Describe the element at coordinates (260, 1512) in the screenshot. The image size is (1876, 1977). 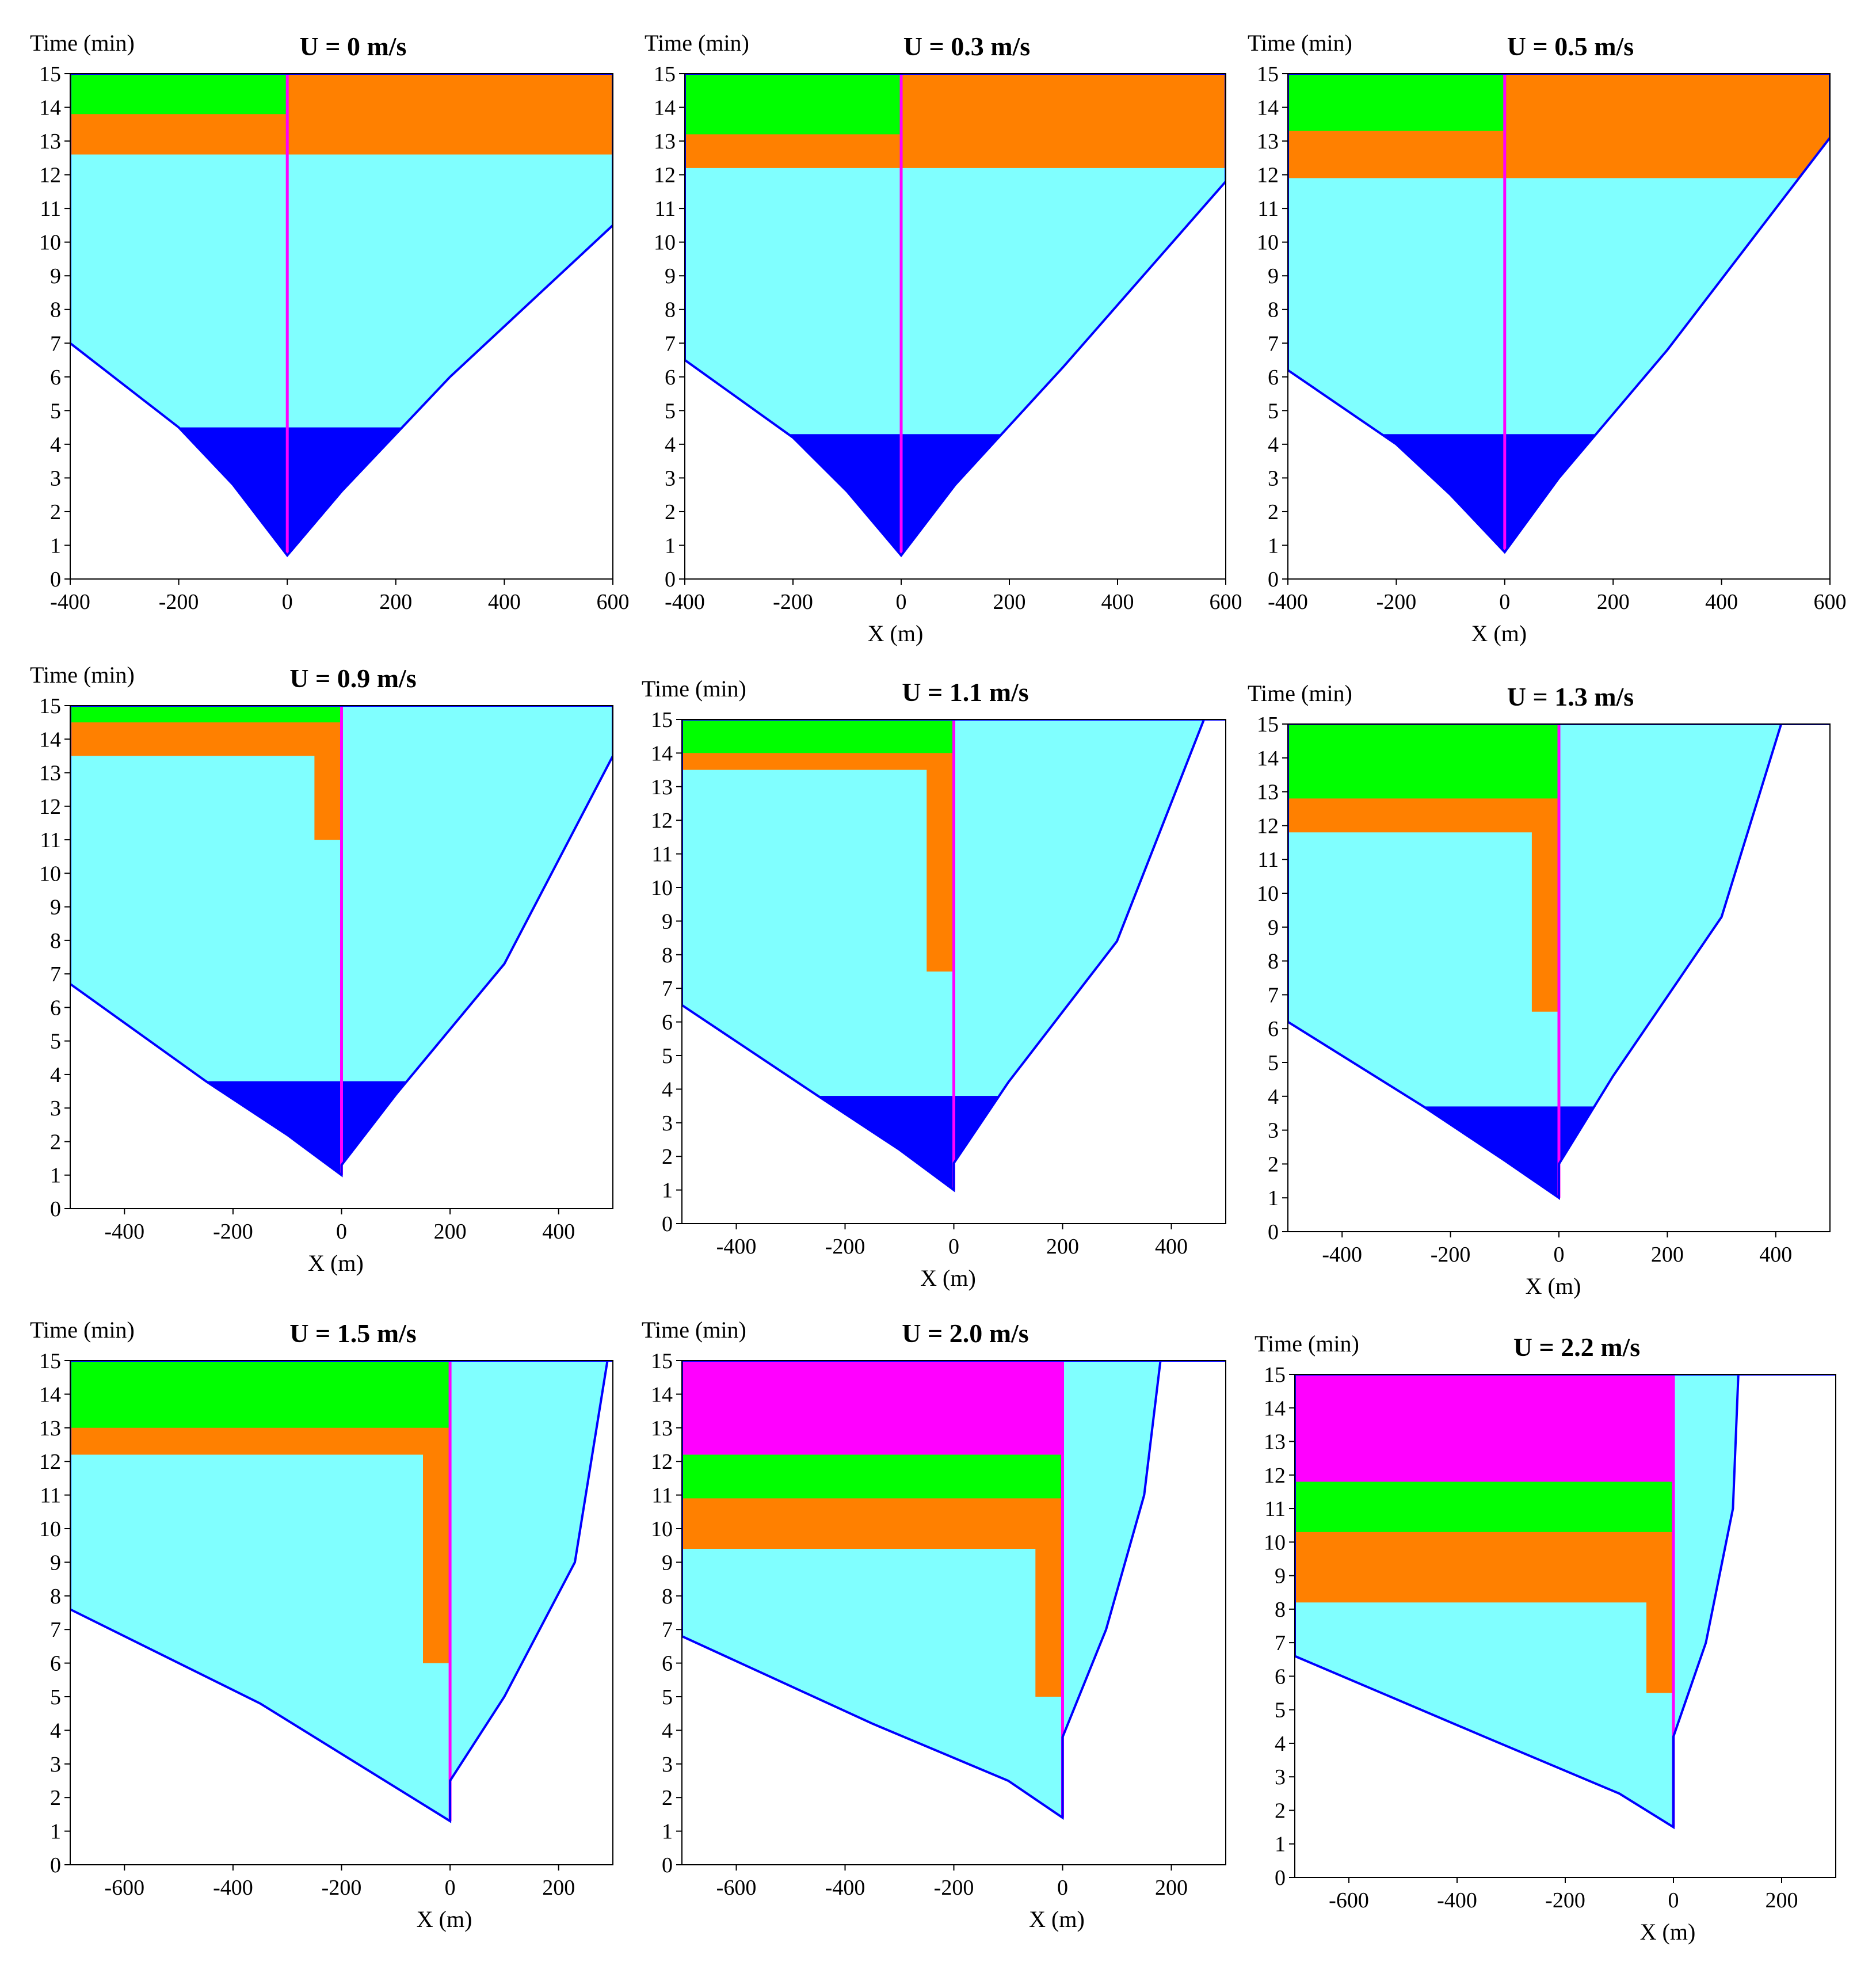
I see `orange-region` at that location.